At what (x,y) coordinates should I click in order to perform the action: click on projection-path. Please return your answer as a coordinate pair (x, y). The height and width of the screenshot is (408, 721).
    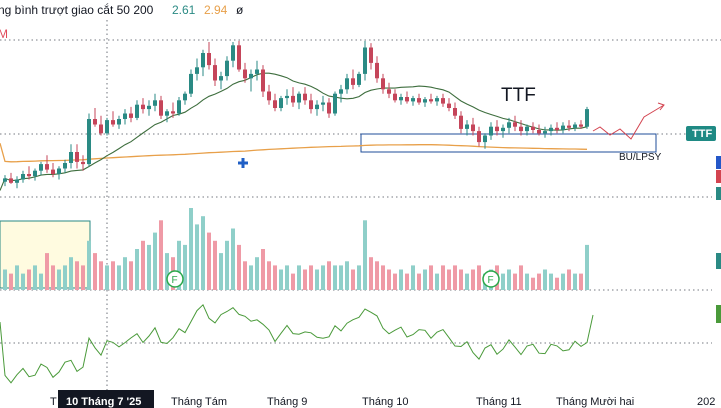
    Looking at the image, I should click on (628, 122).